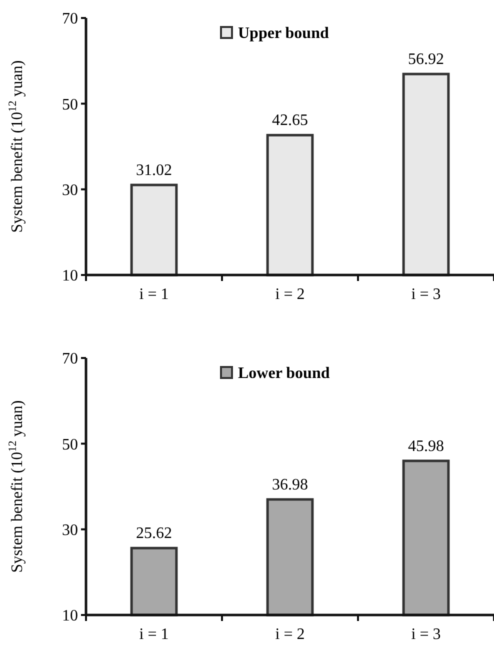 The image size is (494, 652). What do you see at coordinates (154, 533) in the screenshot?
I see `data-label: 25.62` at bounding box center [154, 533].